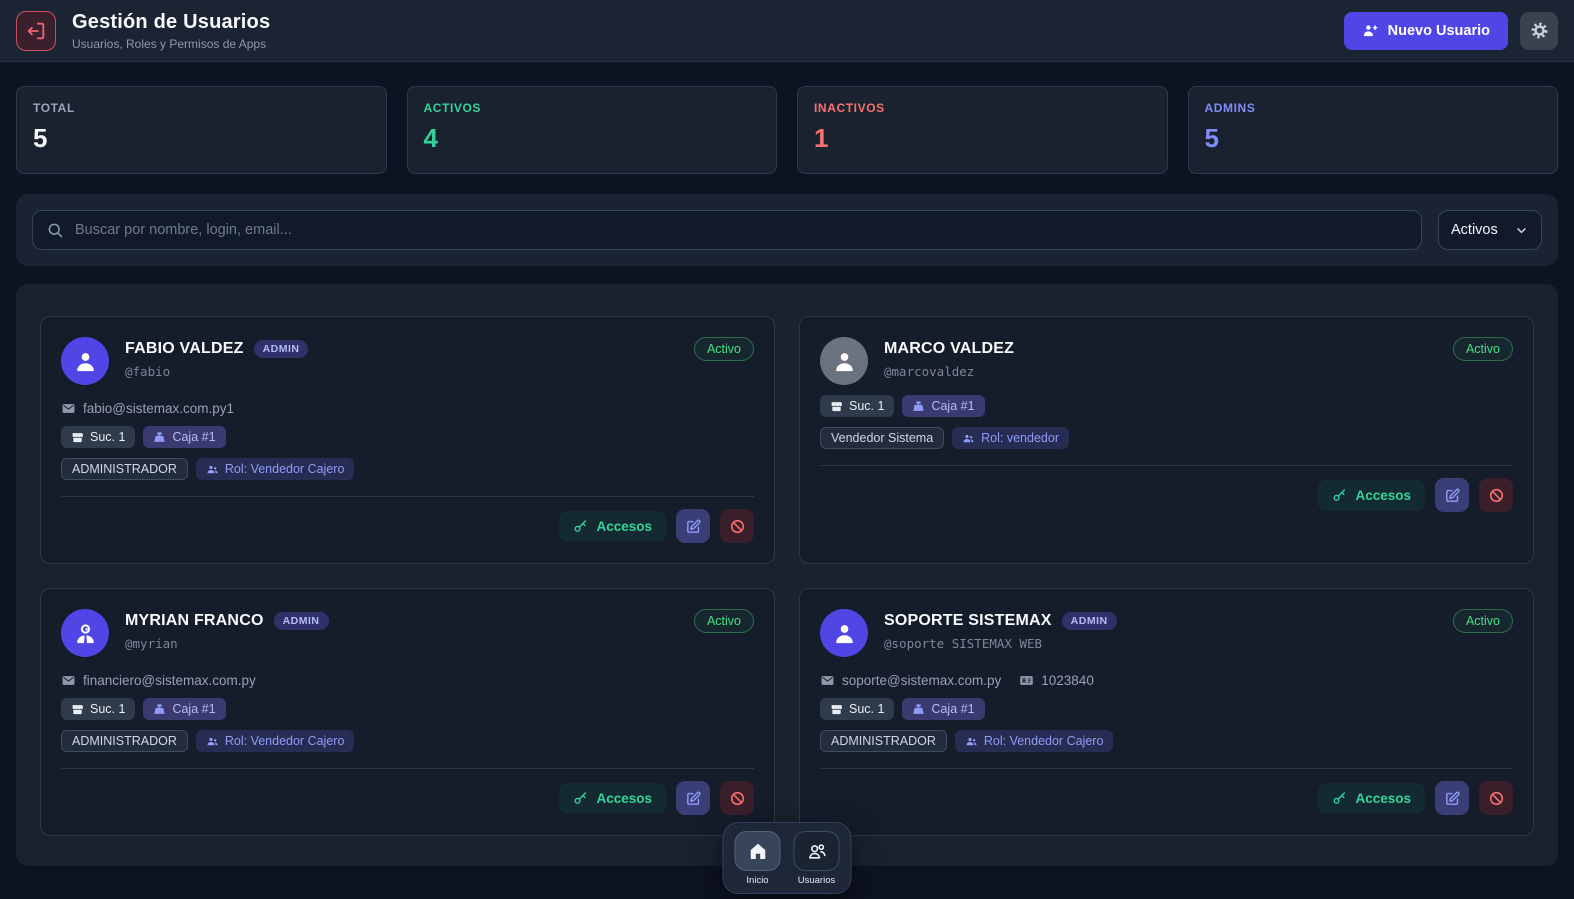 This screenshot has height=899, width=1574. Describe the element at coordinates (1211, 138) in the screenshot. I see `stat-value: 5` at that location.